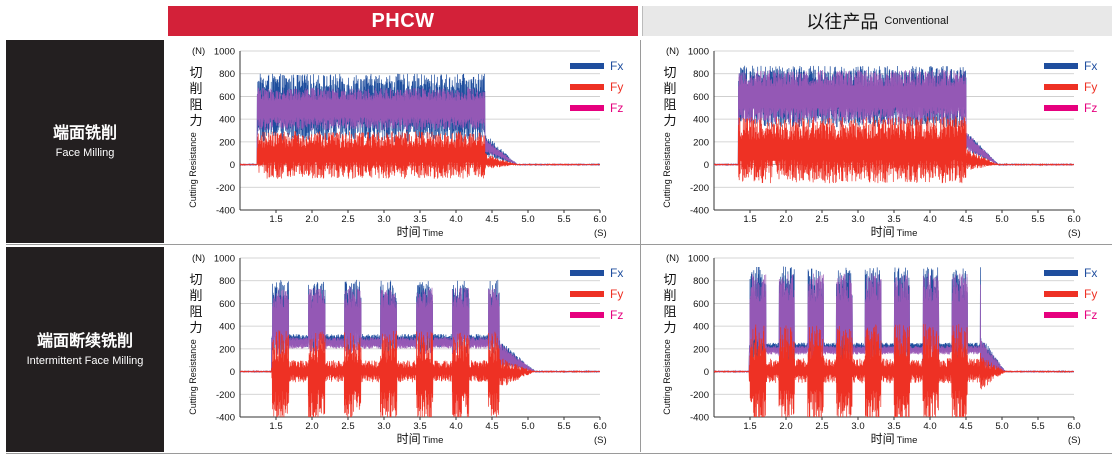 This screenshot has width=1120, height=460. I want to click on y-label-zh-char: 阻, so click(195, 311).